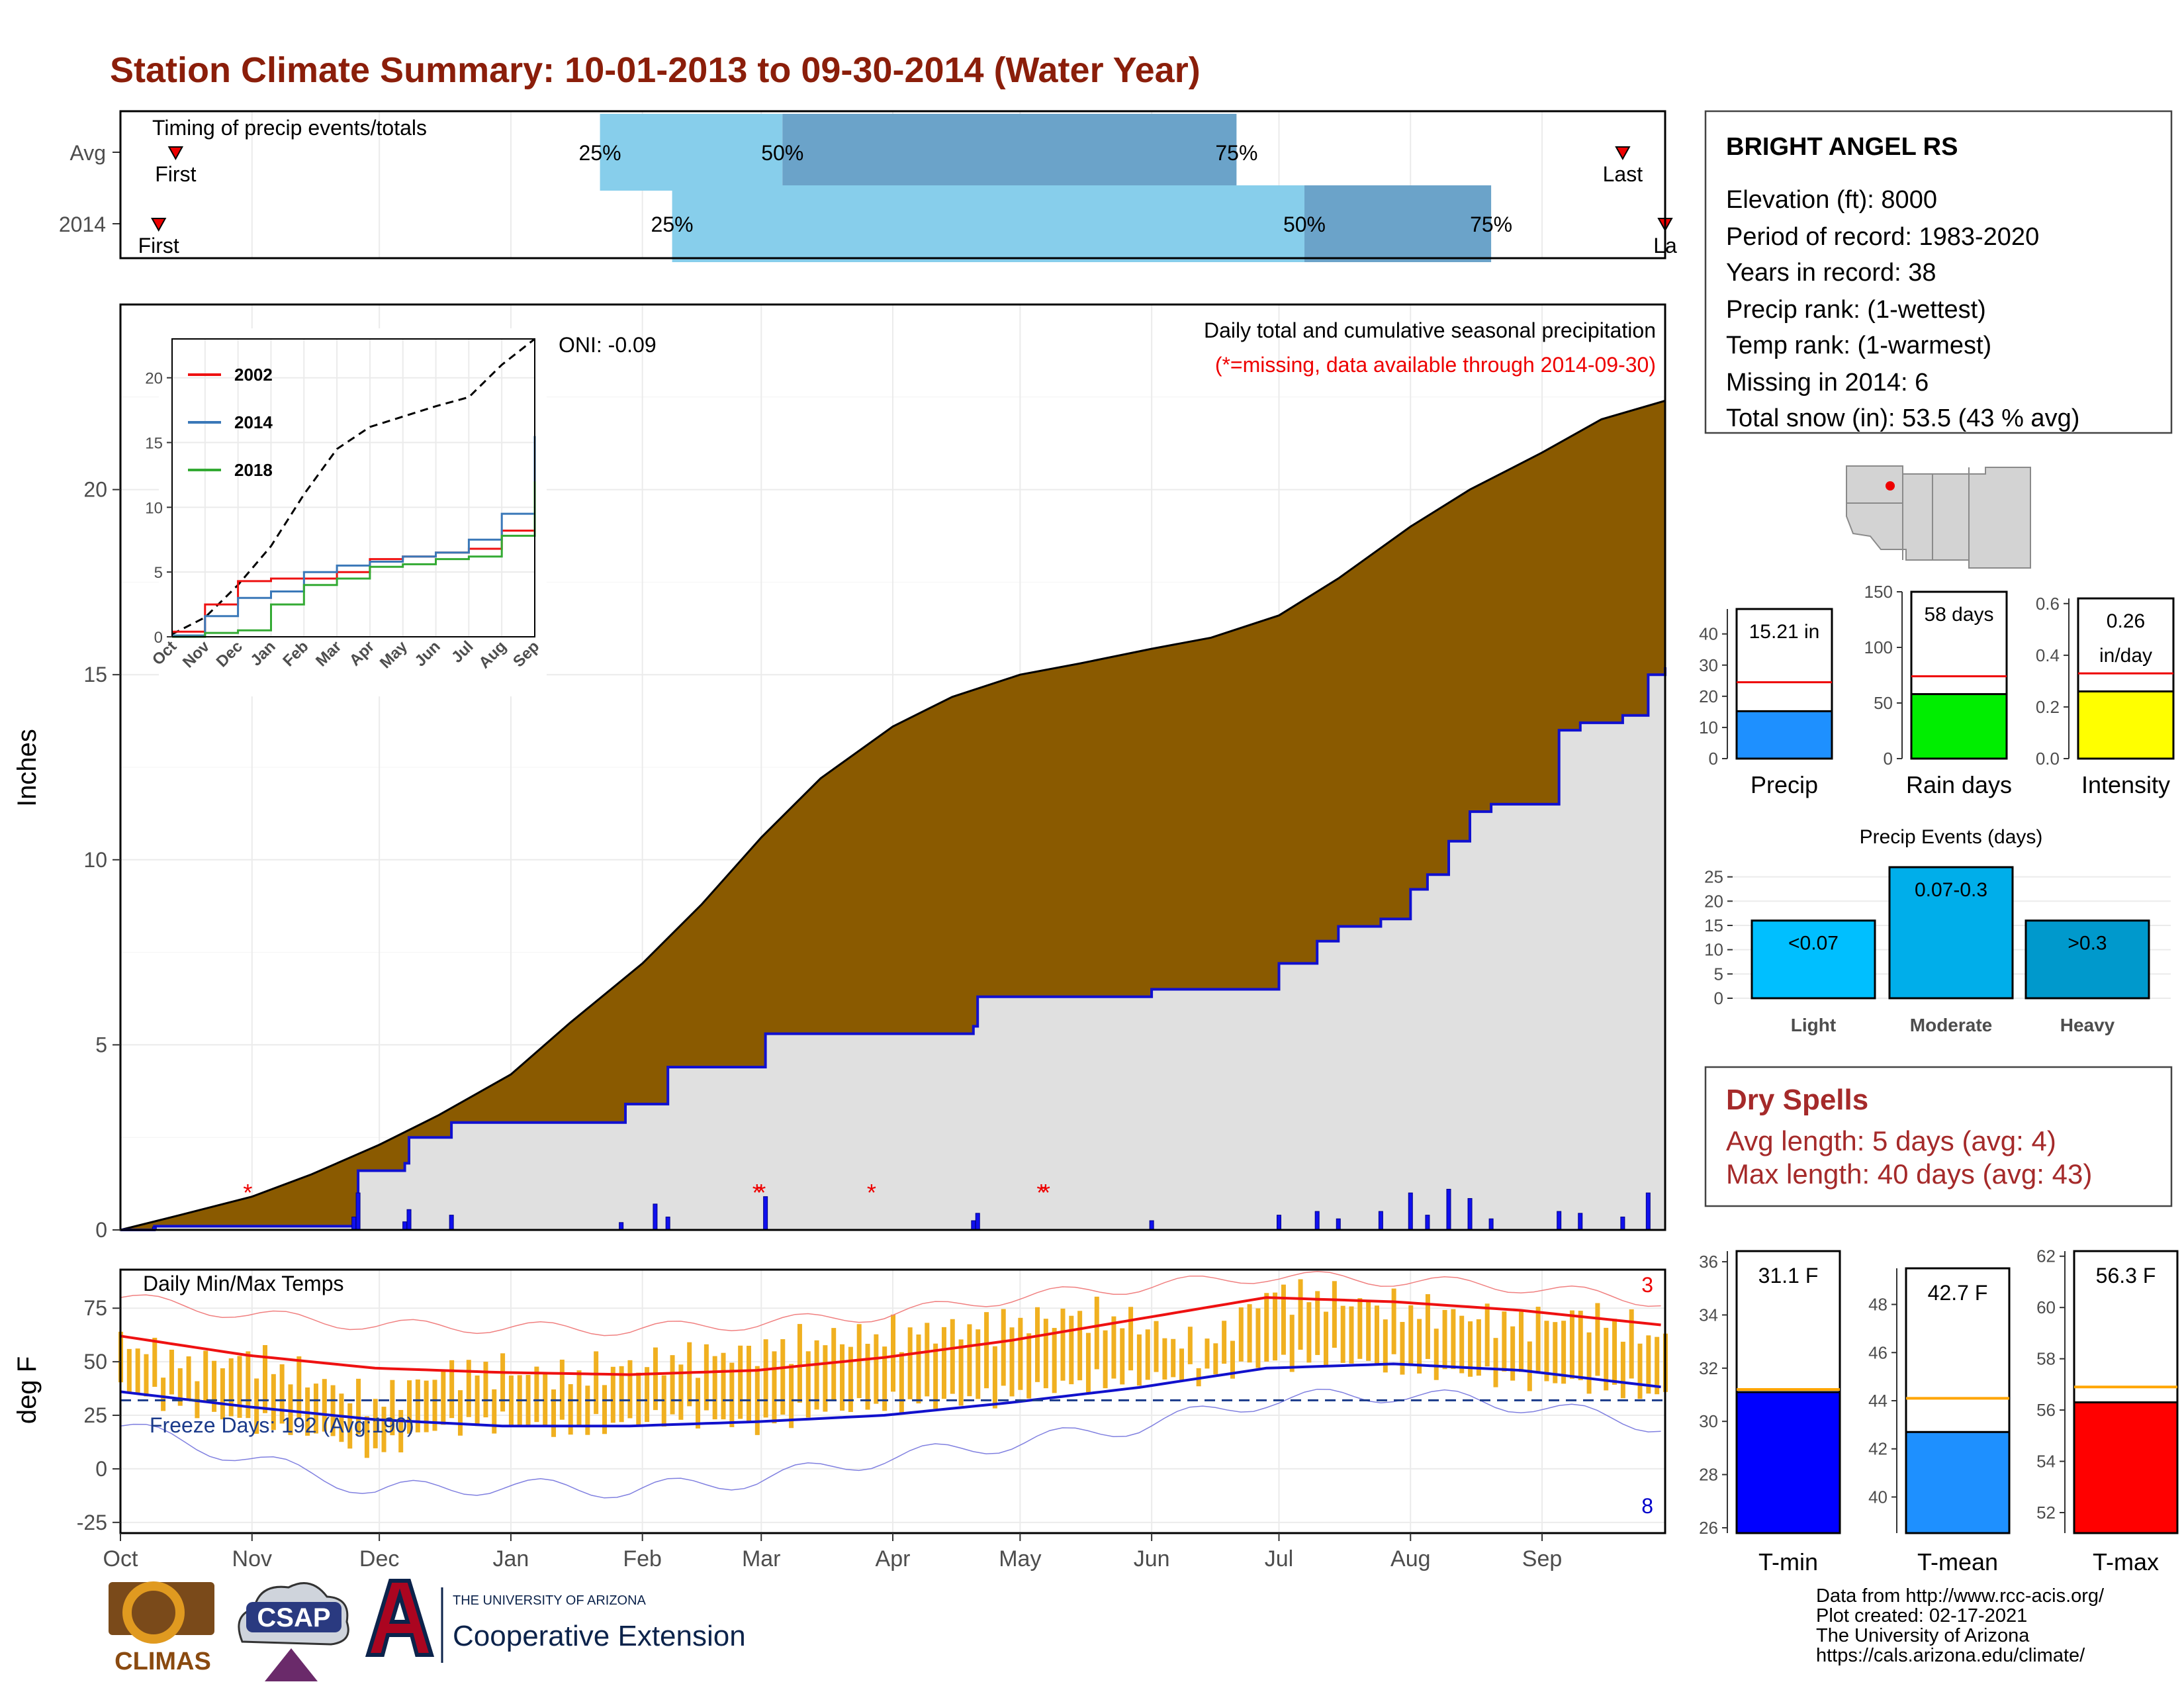 The width and height of the screenshot is (2184, 1688). I want to click on record-low-count: 8, so click(1647, 1506).